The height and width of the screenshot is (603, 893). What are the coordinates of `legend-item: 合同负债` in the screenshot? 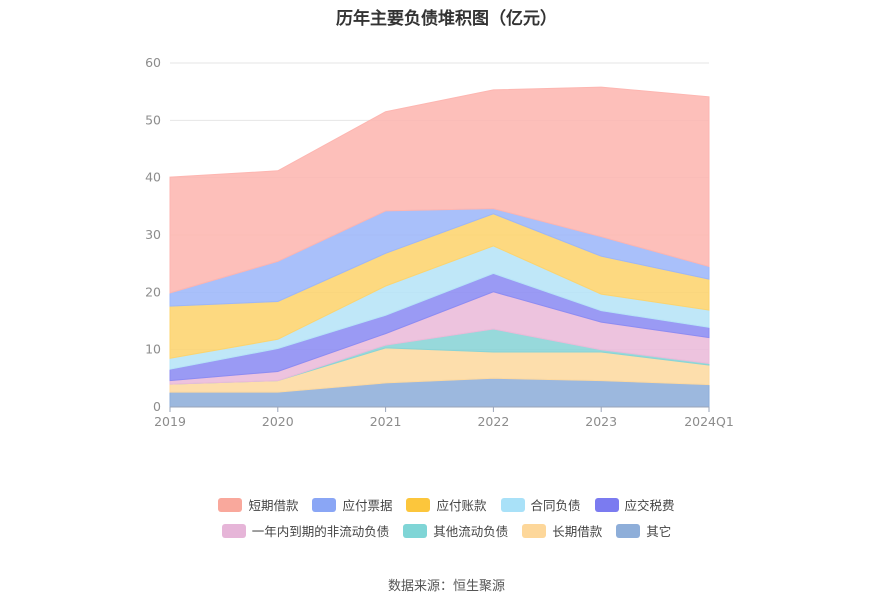 It's located at (540, 504).